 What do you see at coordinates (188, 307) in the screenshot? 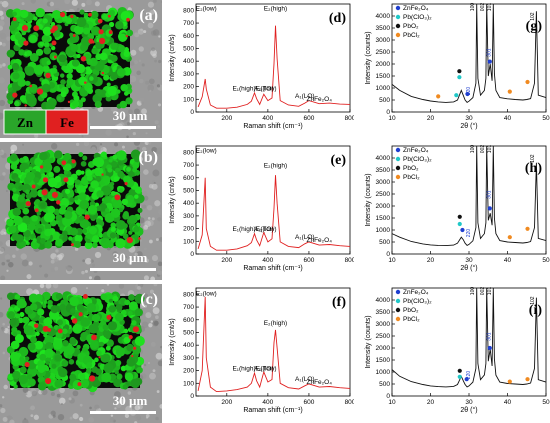
I see `y-tick-label: 700` at bounding box center [188, 307].